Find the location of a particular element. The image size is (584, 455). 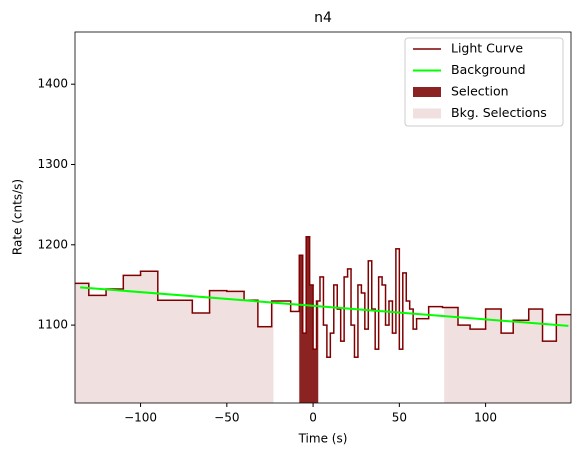

x-tick-label: 50 is located at coordinates (399, 418).